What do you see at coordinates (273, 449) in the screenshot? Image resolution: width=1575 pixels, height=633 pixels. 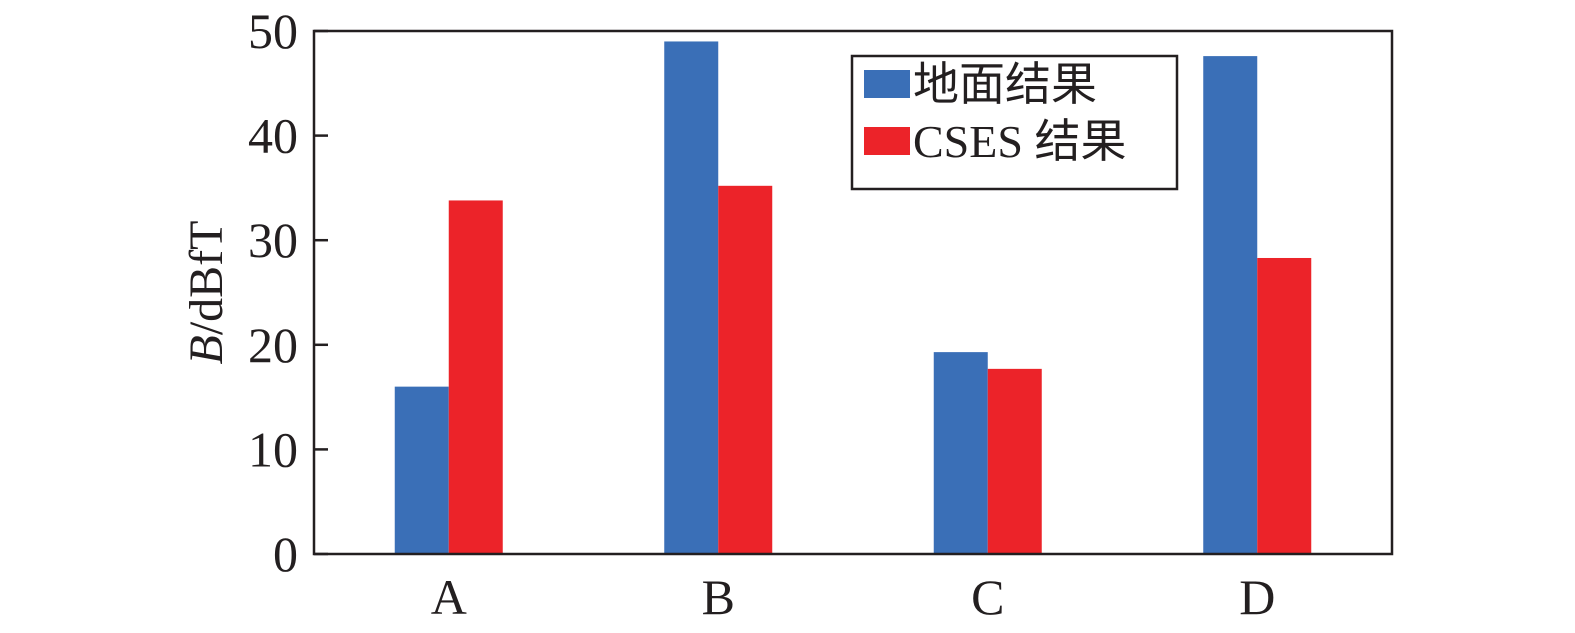 I see `y-tick-label: 10` at bounding box center [273, 449].